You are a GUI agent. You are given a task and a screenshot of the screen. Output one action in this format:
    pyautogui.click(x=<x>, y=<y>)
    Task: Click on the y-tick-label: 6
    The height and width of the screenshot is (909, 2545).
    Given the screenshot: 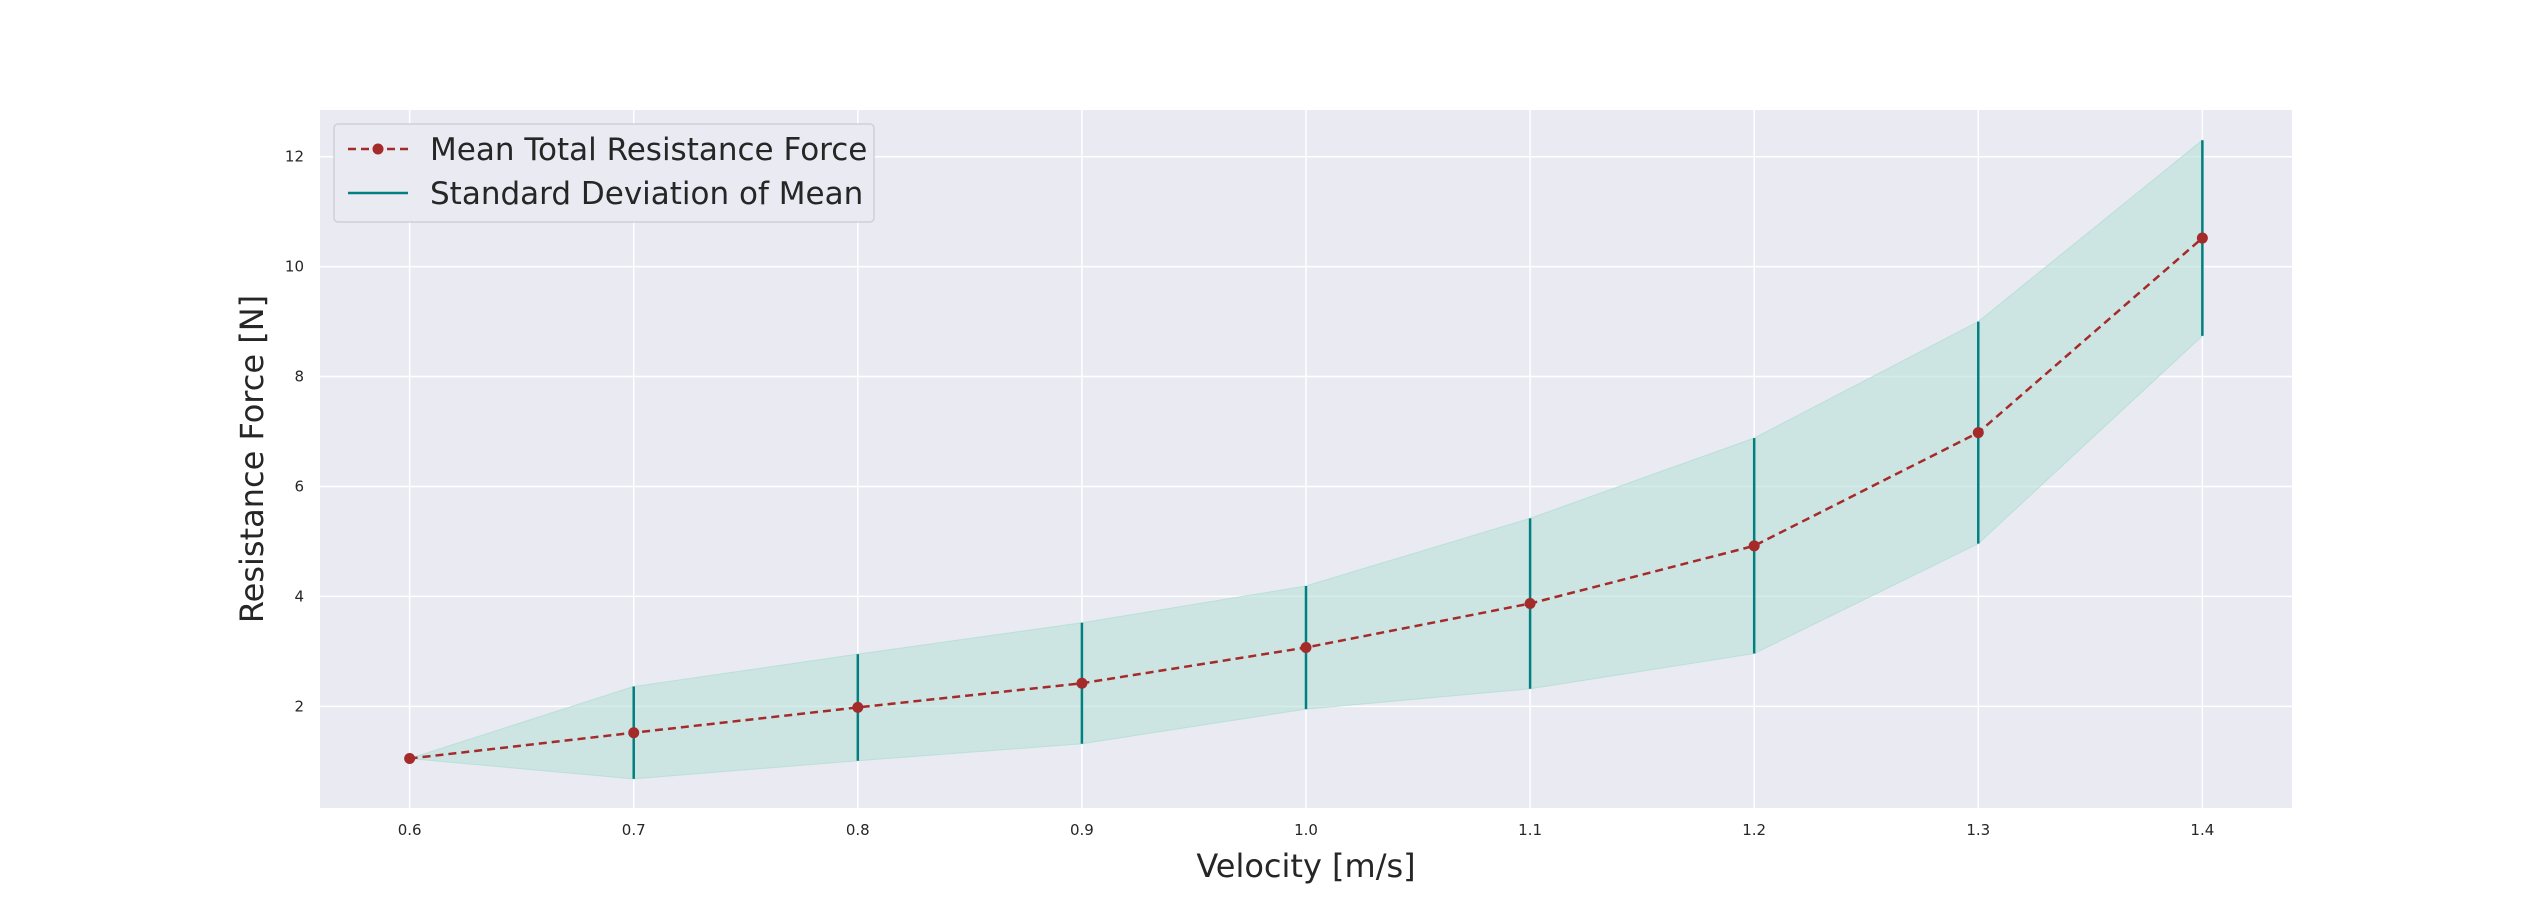 What is the action you would take?
    pyautogui.click(x=299, y=486)
    